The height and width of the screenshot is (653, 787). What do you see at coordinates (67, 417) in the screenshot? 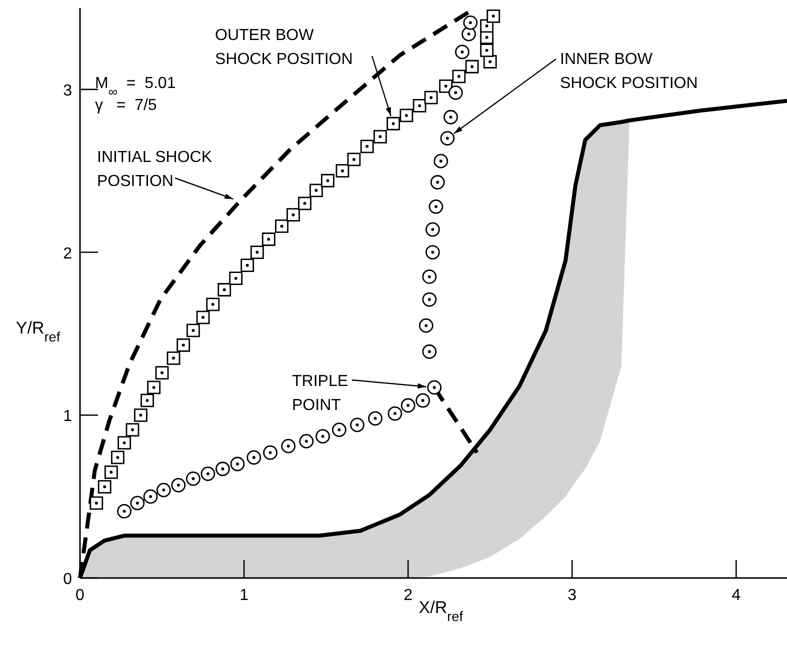
I see `y-tick-label: 1` at bounding box center [67, 417].